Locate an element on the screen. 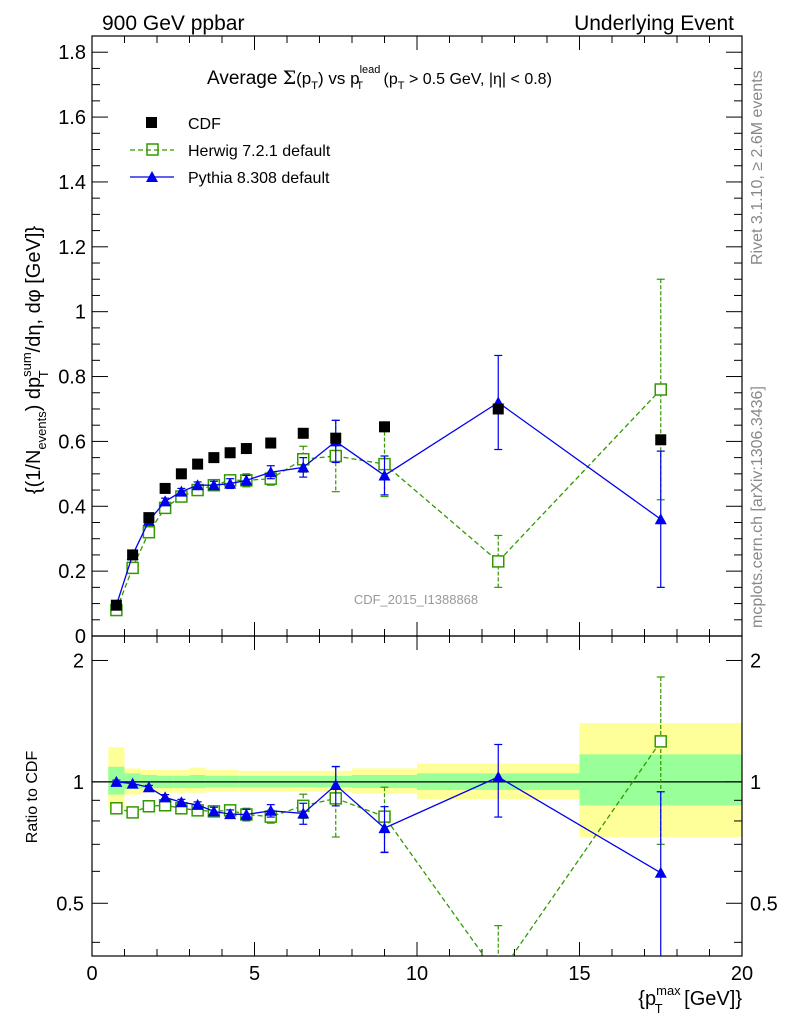 The height and width of the screenshot is (1024, 786). ylabel-part-2: ) dp is located at coordinates (34, 394).